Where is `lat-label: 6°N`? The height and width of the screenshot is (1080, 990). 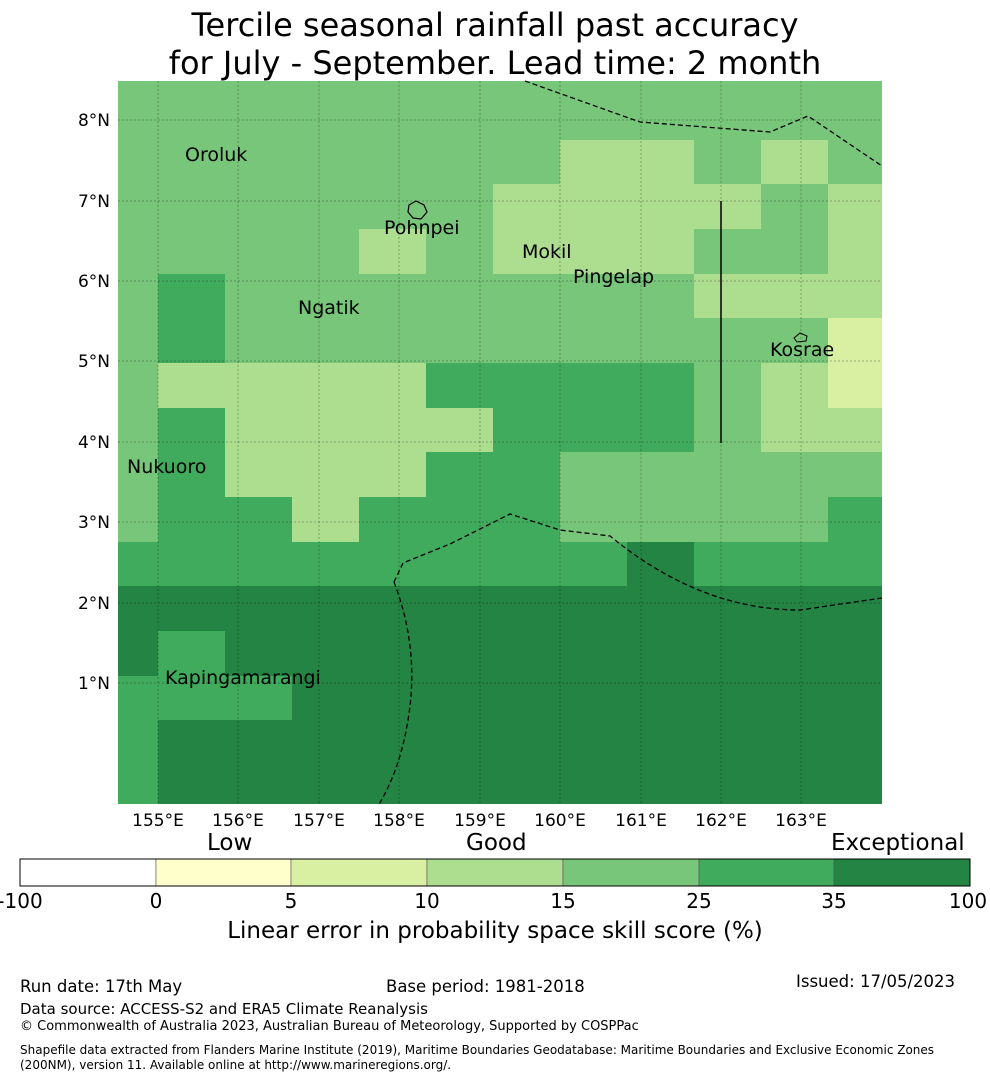
lat-label: 6°N is located at coordinates (94, 282).